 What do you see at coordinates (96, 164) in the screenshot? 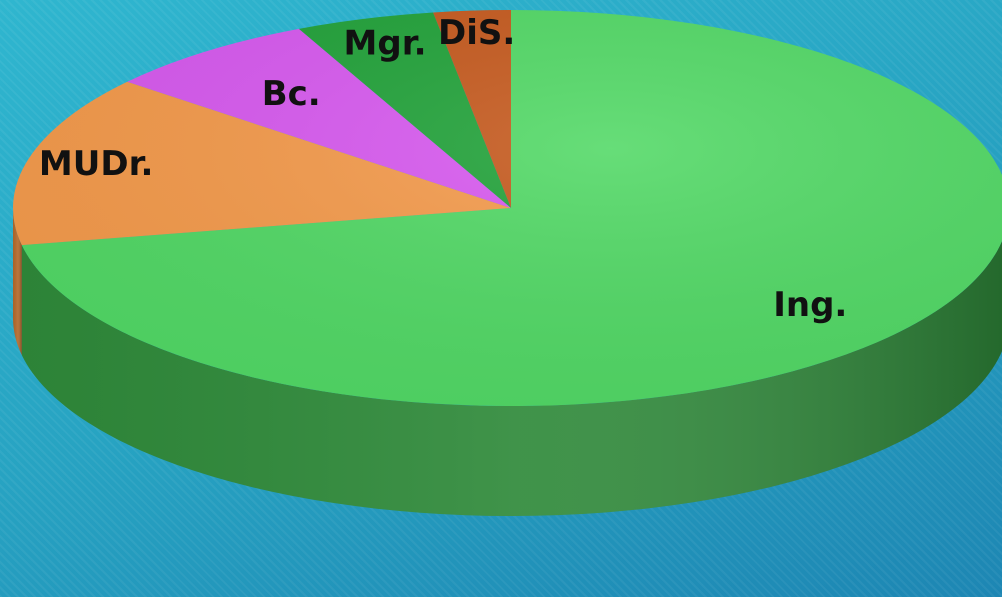
I see `pie-label-mudr: MUDr.` at bounding box center [96, 164].